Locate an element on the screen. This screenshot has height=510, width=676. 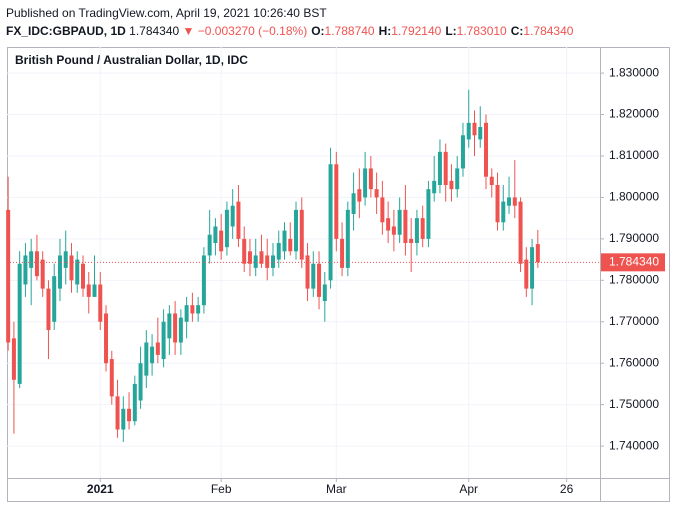
y-tick-label: 1.810000 is located at coordinates (634, 155).